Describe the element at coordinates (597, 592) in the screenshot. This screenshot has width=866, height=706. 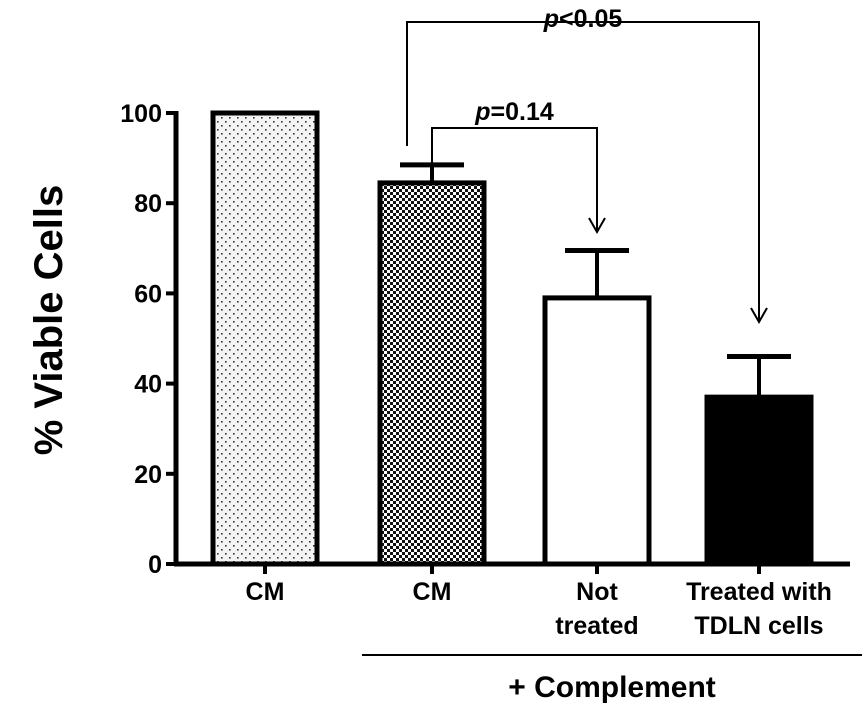
I see `category-label: Not` at that location.